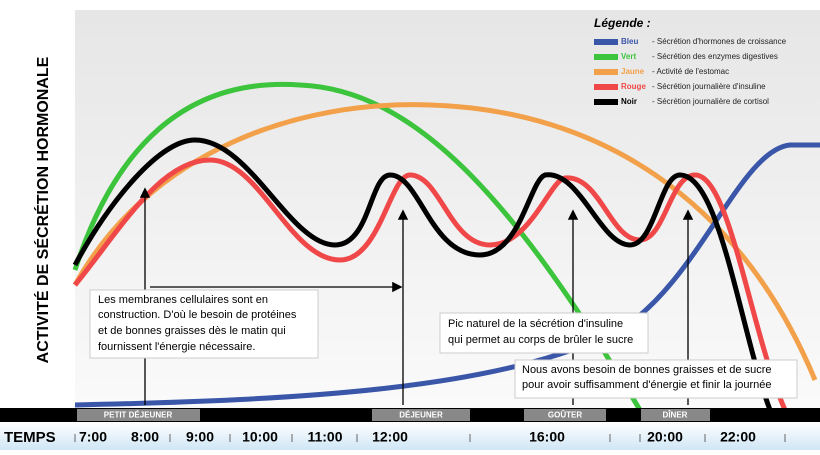 The image size is (820, 455). Describe the element at coordinates (629, 101) in the screenshot. I see `legend-name: Noir` at that location.